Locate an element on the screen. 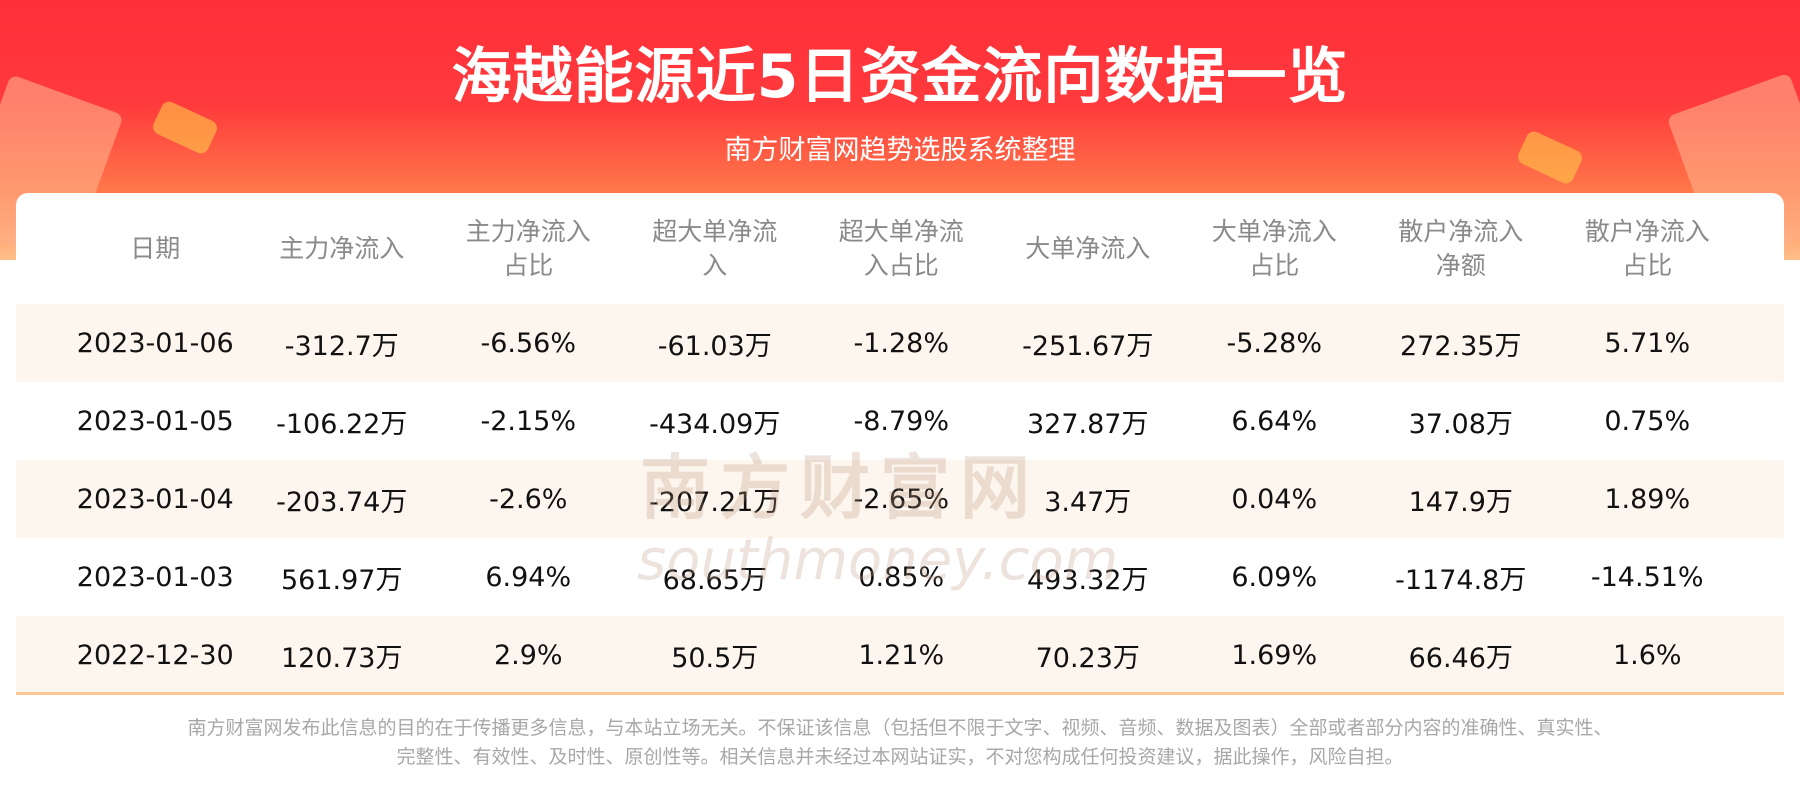 The width and height of the screenshot is (1800, 800). column-header: 主力净流入 is located at coordinates (342, 248).